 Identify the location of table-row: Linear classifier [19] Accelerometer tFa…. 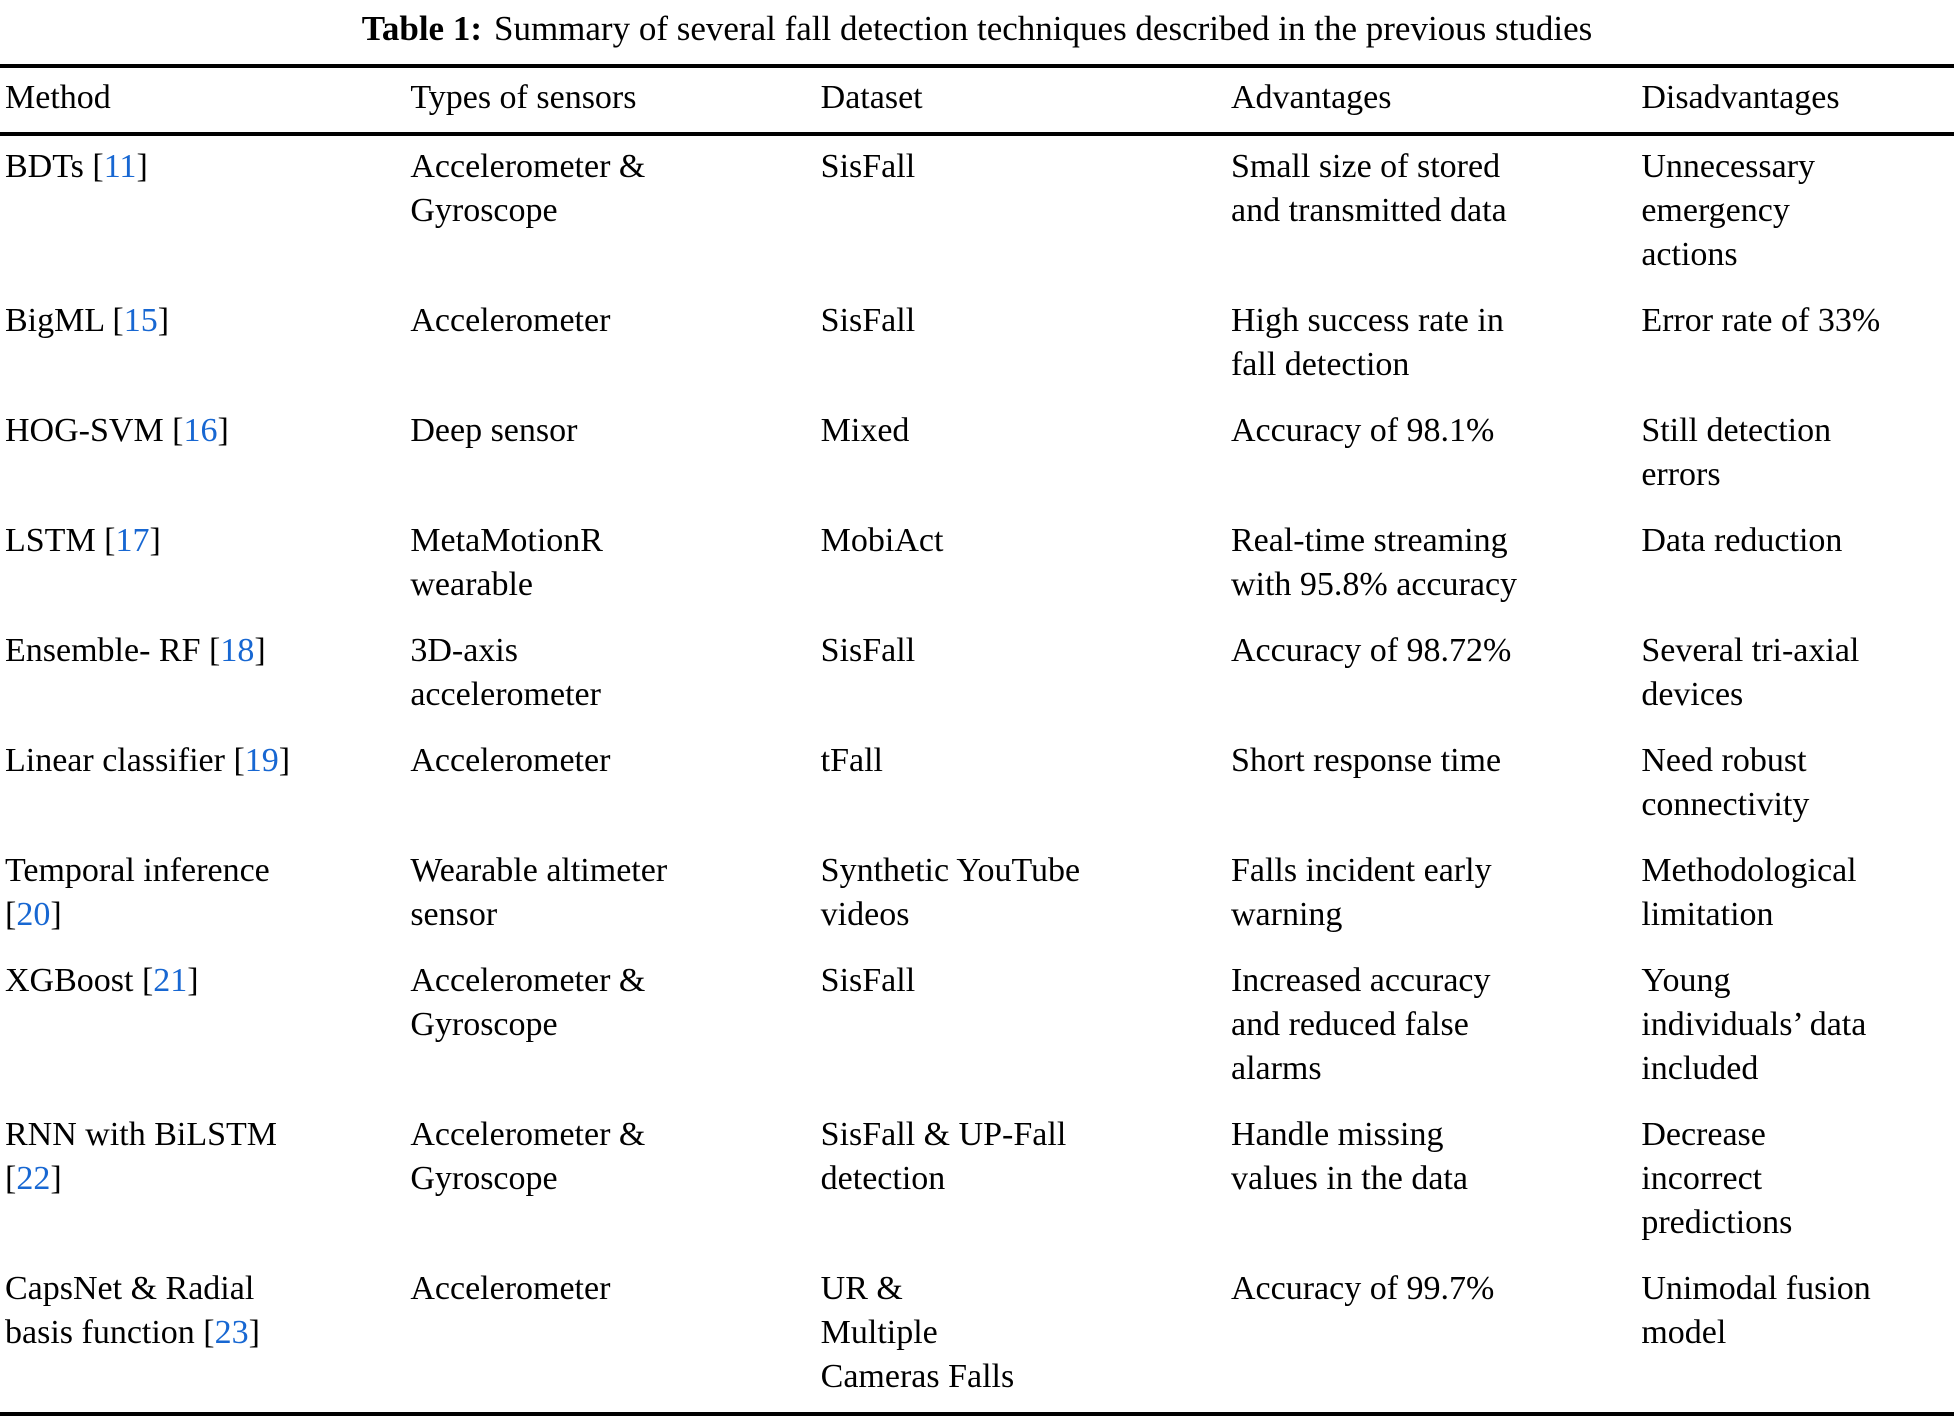
(977, 785).